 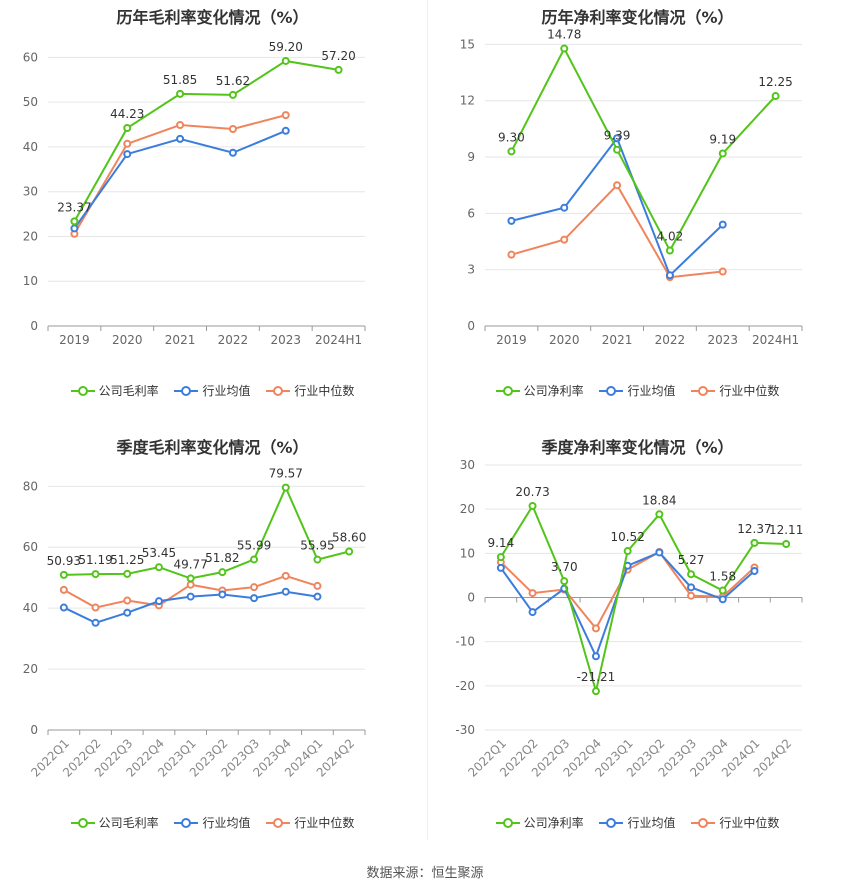 I want to click on data-label: 55.99, so click(x=254, y=545).